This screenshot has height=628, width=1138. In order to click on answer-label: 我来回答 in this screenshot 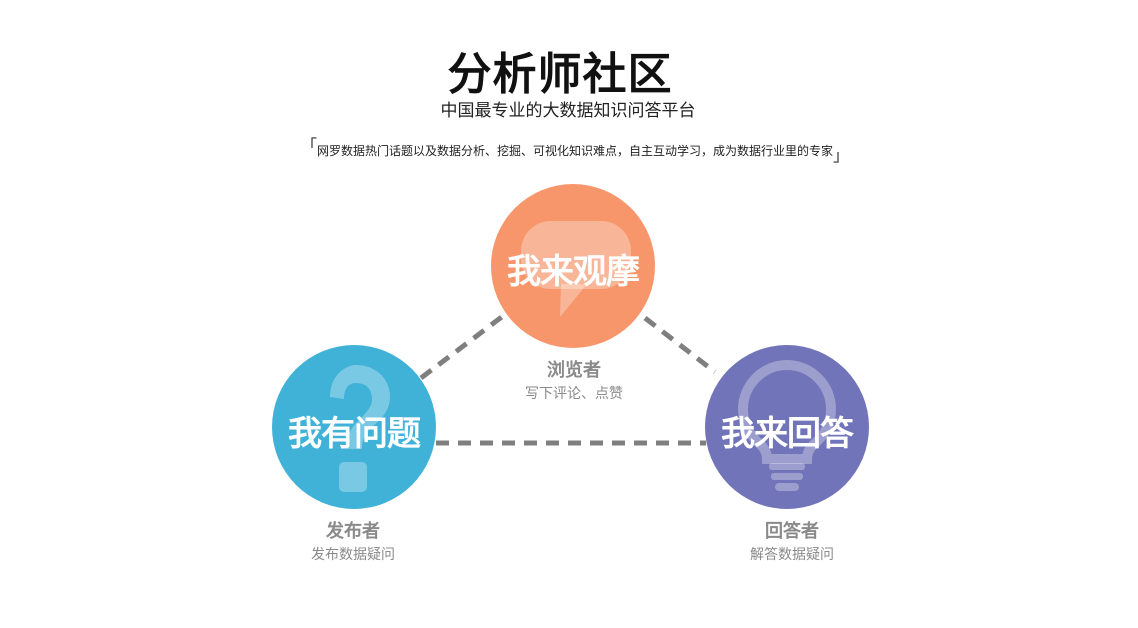, I will do `click(787, 434)`.